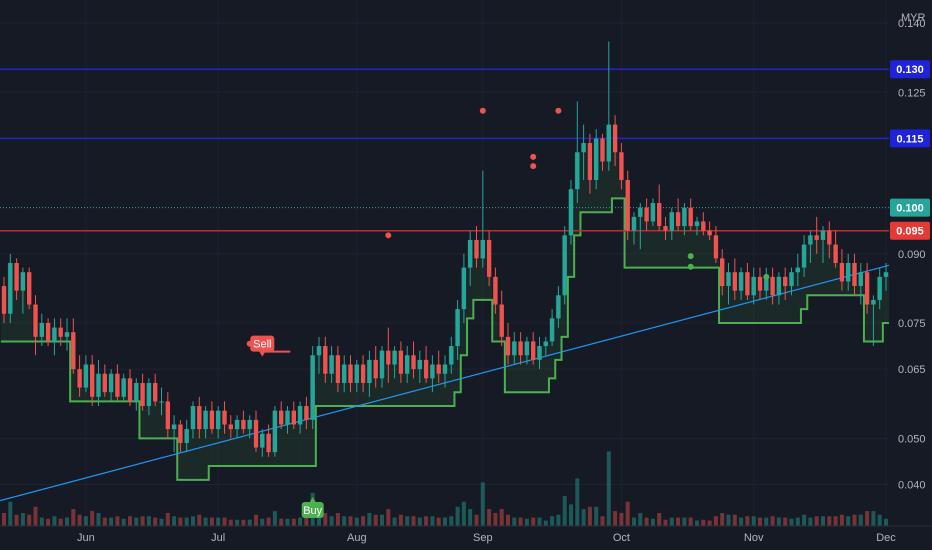 This screenshot has height=550, width=932. I want to click on price-tag-label: 0.095, so click(910, 232).